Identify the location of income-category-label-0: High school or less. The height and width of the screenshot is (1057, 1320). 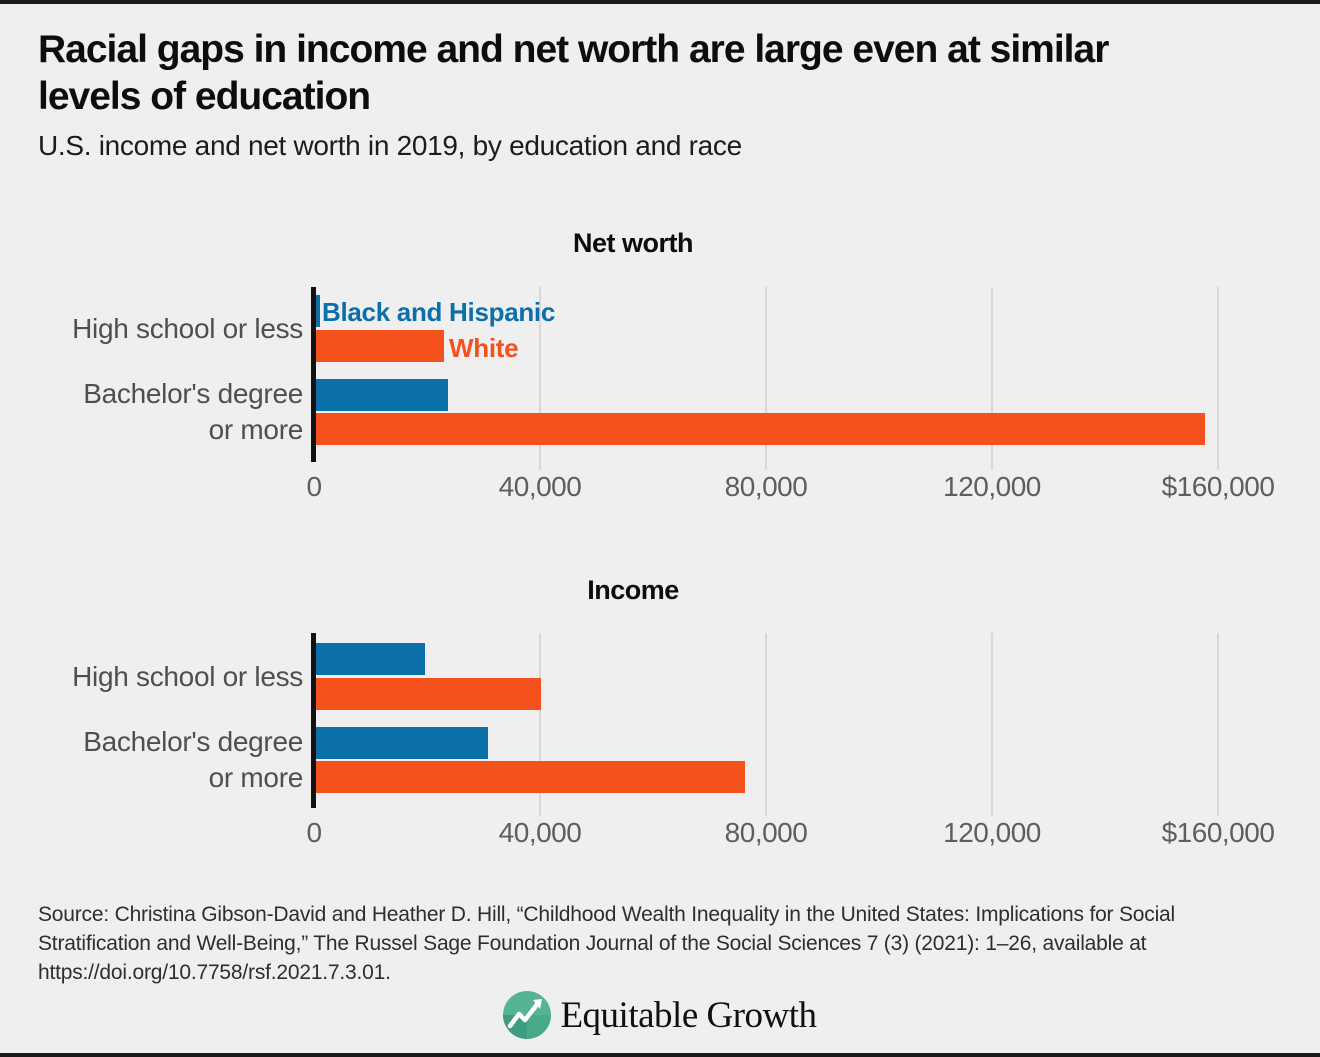
(187, 676).